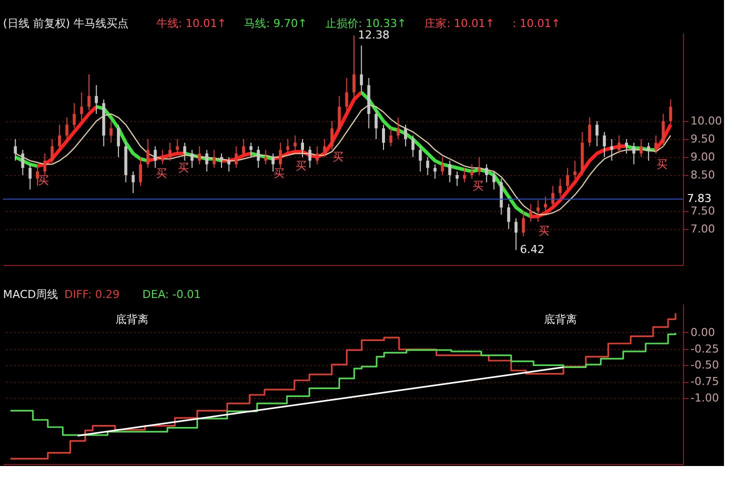 The height and width of the screenshot is (487, 756). Describe the element at coordinates (704, 365) in the screenshot. I see `y-tick-label: -0.50` at that location.